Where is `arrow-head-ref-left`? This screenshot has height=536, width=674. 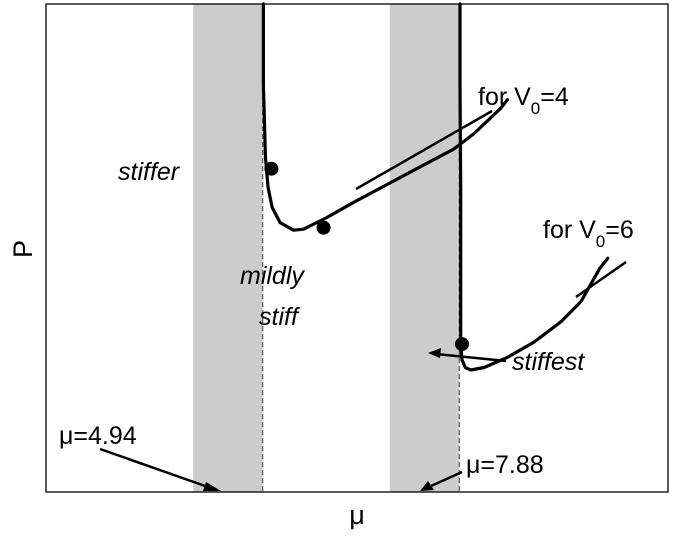
arrow-head-ref-left is located at coordinates (212, 486).